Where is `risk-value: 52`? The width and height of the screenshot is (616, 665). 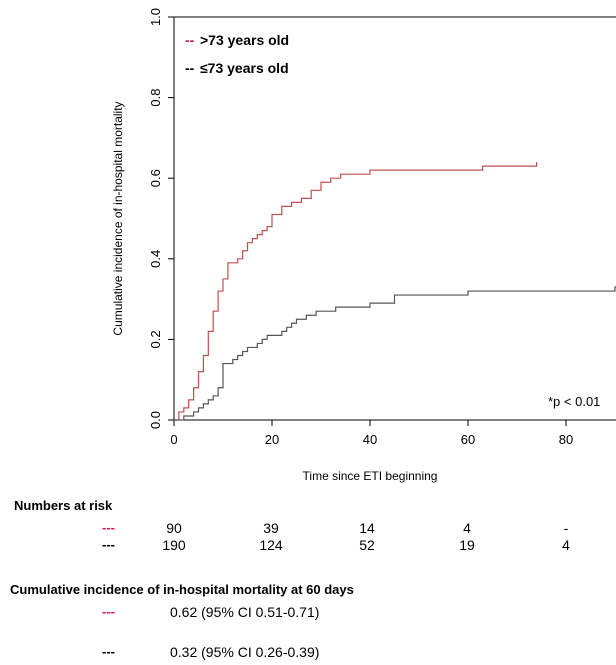 risk-value: 52 is located at coordinates (367, 545).